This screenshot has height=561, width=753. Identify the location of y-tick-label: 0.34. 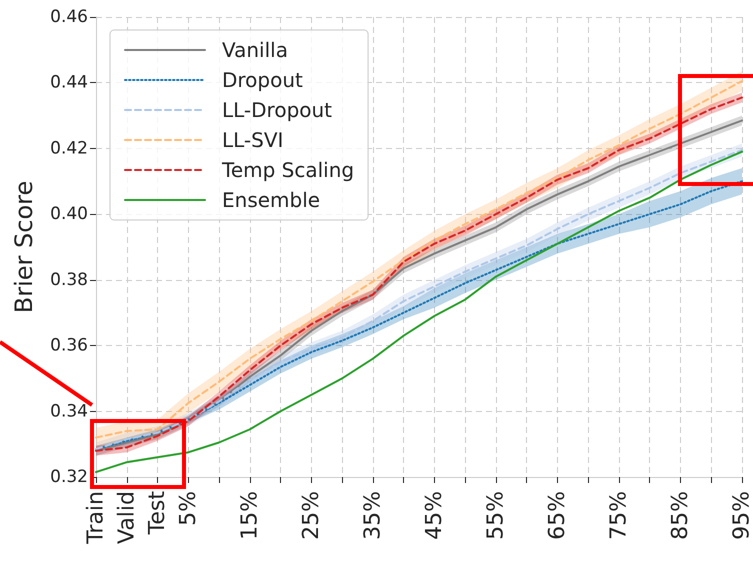
(69, 411).